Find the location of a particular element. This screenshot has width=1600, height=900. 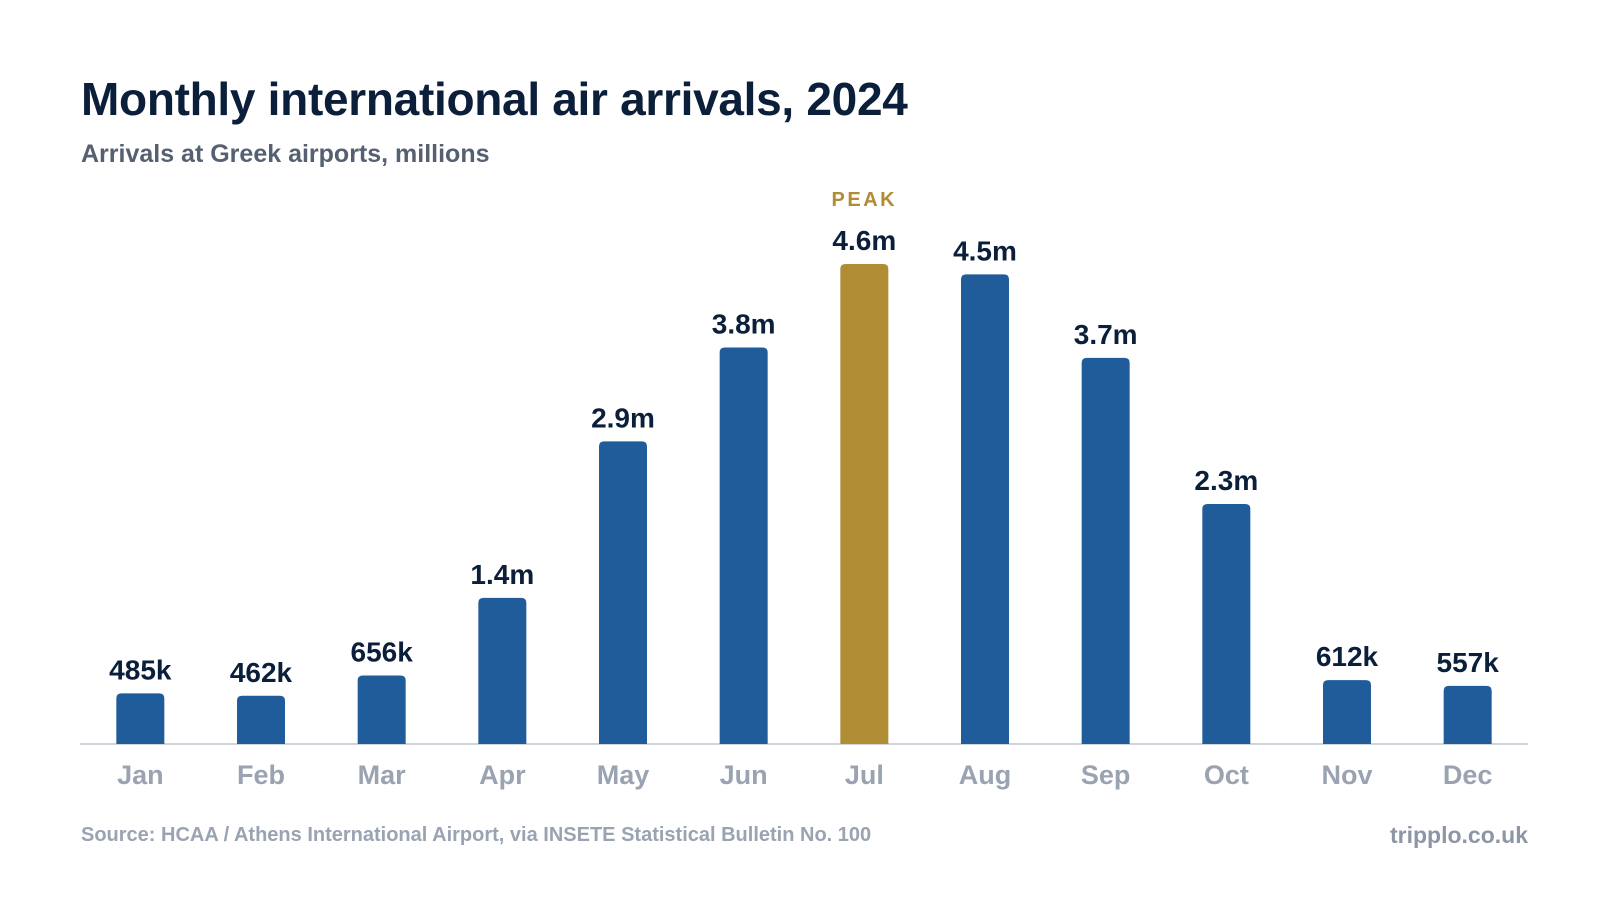

value-label-mar: 656k is located at coordinates (382, 652).